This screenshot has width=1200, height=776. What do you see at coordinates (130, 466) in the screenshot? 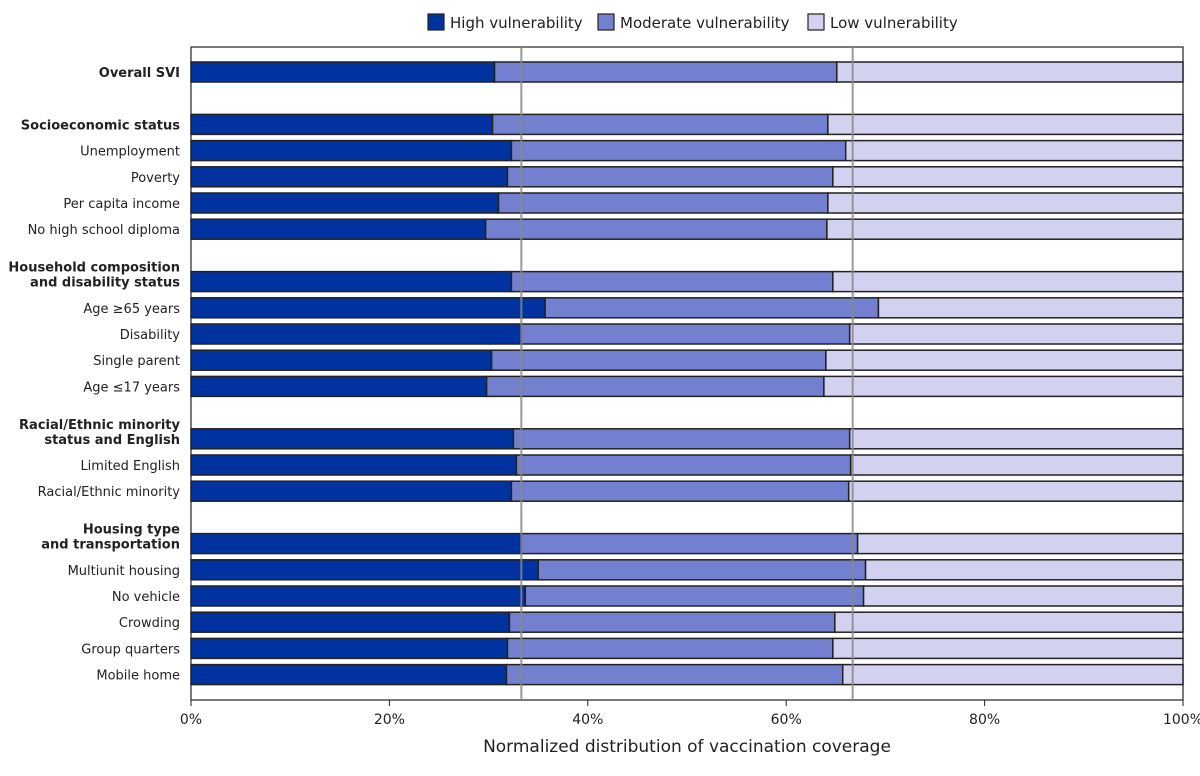
I see `category-label: Limited English` at bounding box center [130, 466].